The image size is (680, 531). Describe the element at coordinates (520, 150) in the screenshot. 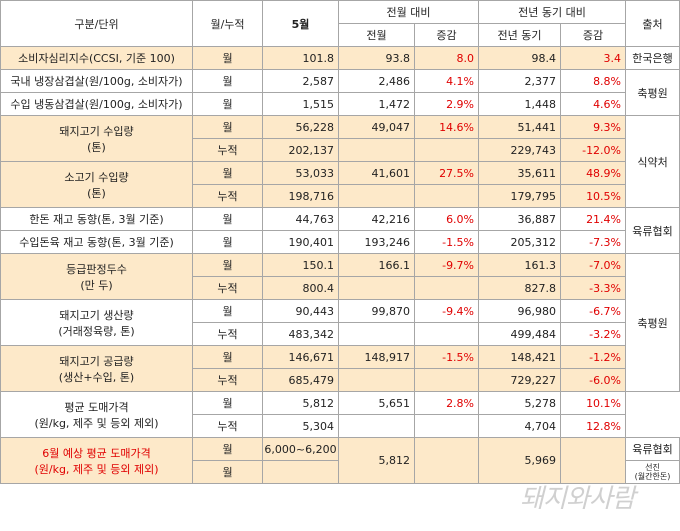

I see `value-prev-year: 229,743` at that location.